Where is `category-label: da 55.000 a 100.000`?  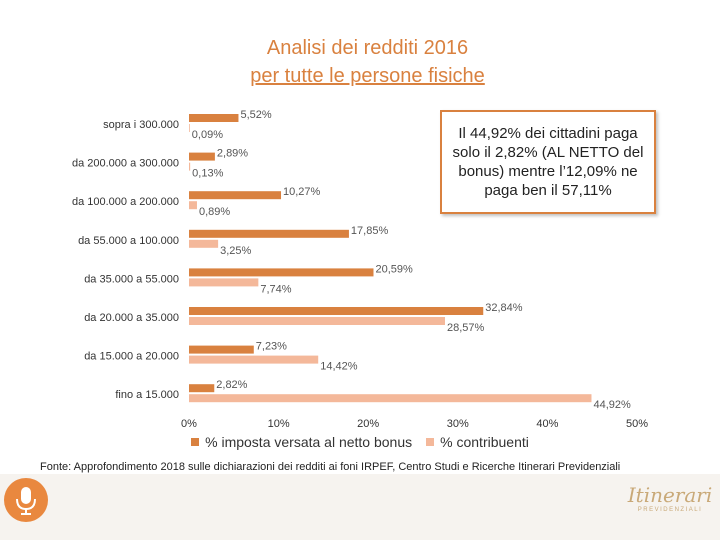 category-label: da 55.000 a 100.000 is located at coordinates (128, 241).